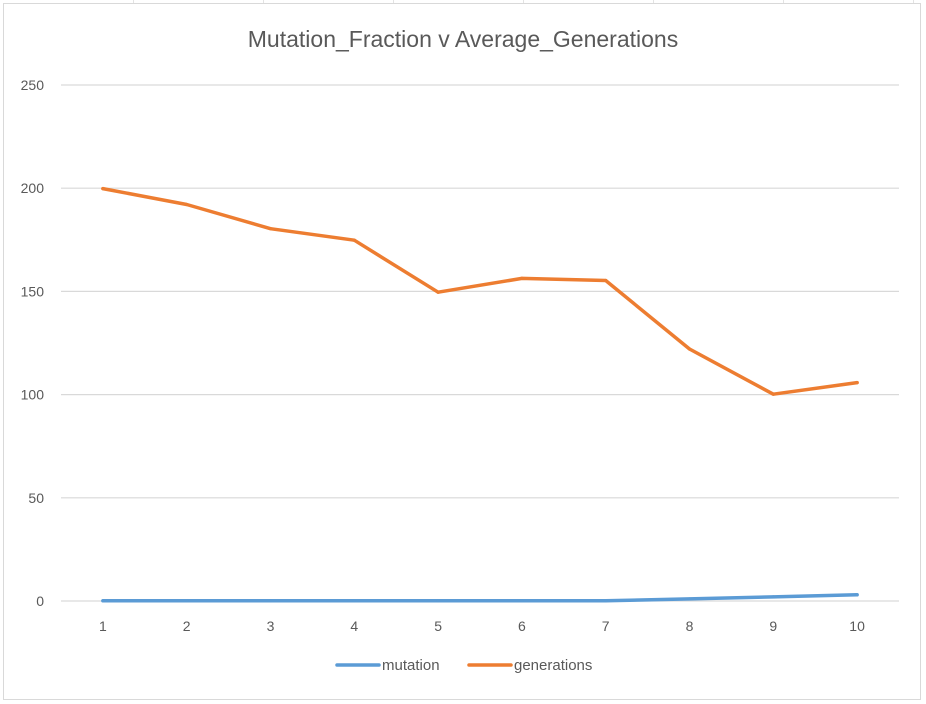 Image resolution: width=926 pixels, height=704 pixels. What do you see at coordinates (606, 626) in the screenshot?
I see `x-tick-label: 7` at bounding box center [606, 626].